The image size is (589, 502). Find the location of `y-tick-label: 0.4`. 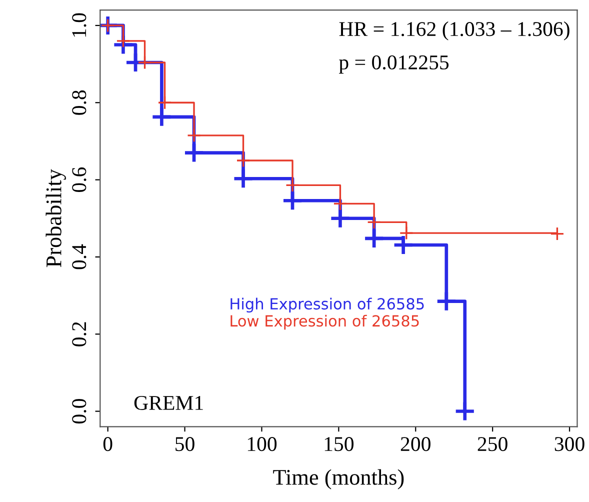

y-tick-label: 0.4 is located at coordinates (79, 257).